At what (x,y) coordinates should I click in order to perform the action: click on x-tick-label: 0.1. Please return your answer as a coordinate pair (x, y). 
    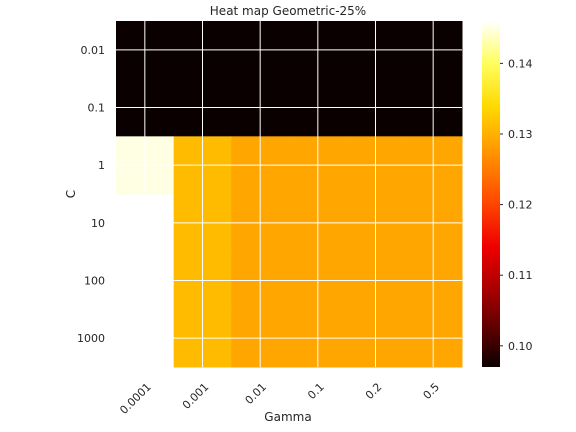
    Looking at the image, I should click on (316, 391).